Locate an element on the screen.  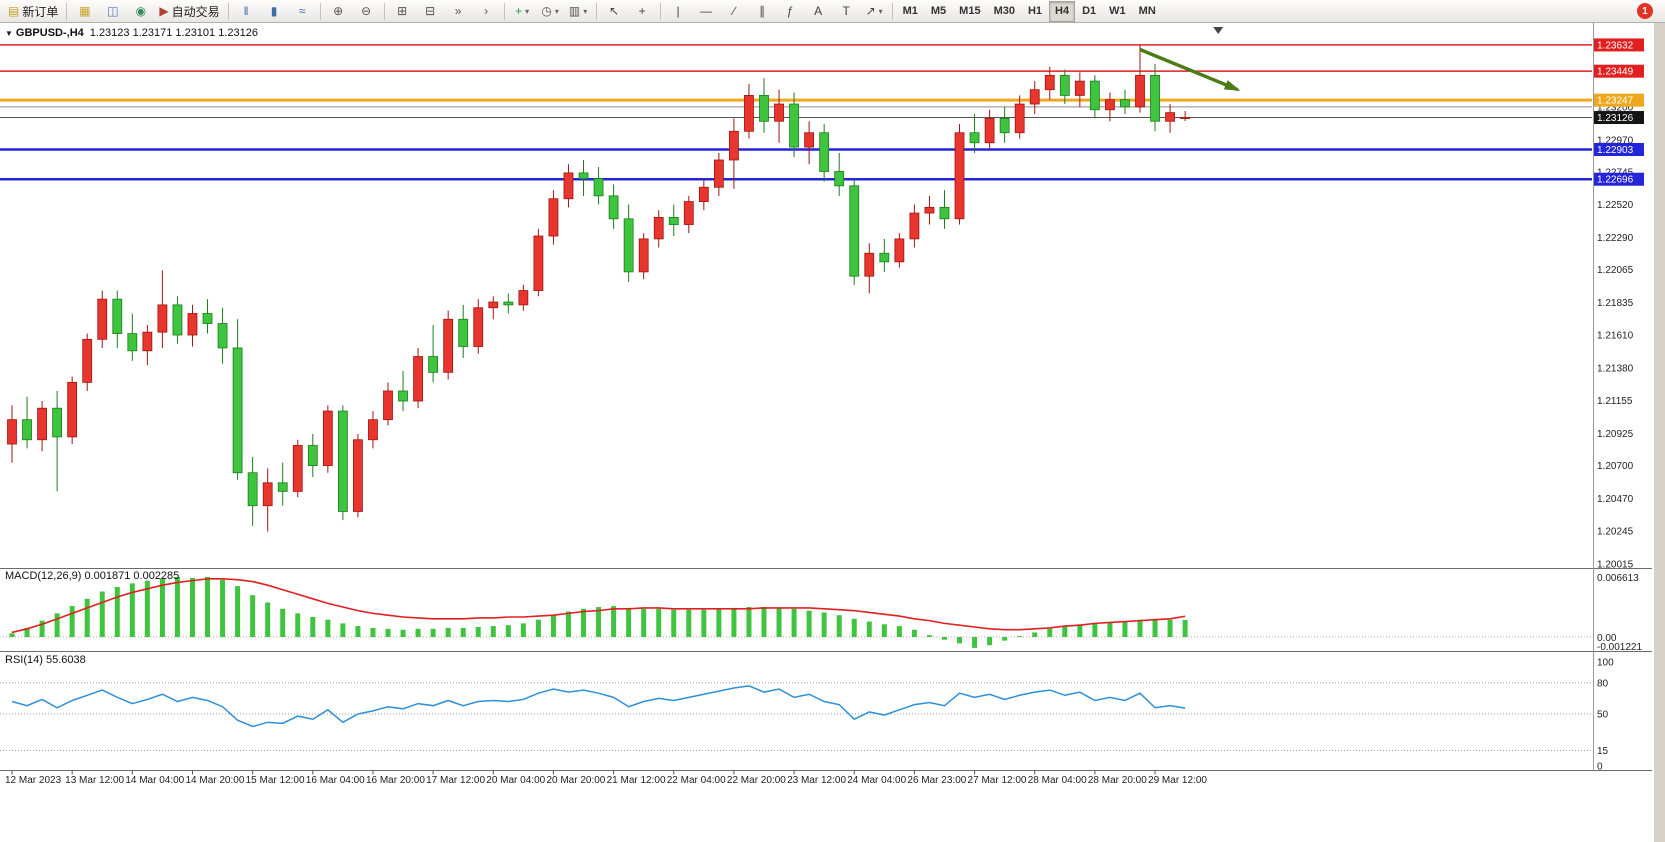
text-label-button: T is located at coordinates (846, 11).